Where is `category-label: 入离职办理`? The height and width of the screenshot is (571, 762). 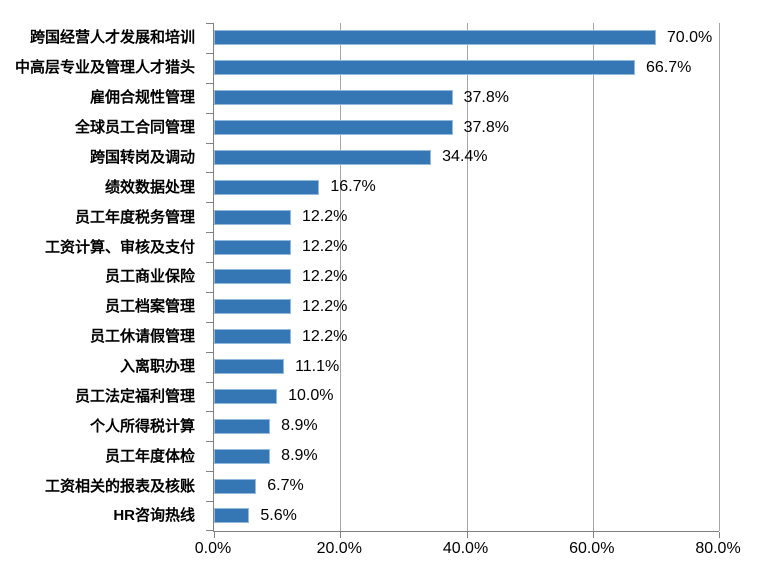
category-label: 入离职办理 is located at coordinates (157, 367).